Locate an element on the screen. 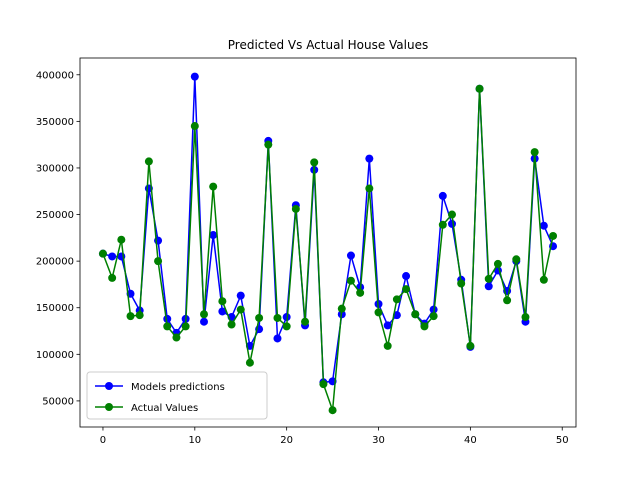 This screenshot has height=480, width=640. legend-item: Actual Values is located at coordinates (146, 408).